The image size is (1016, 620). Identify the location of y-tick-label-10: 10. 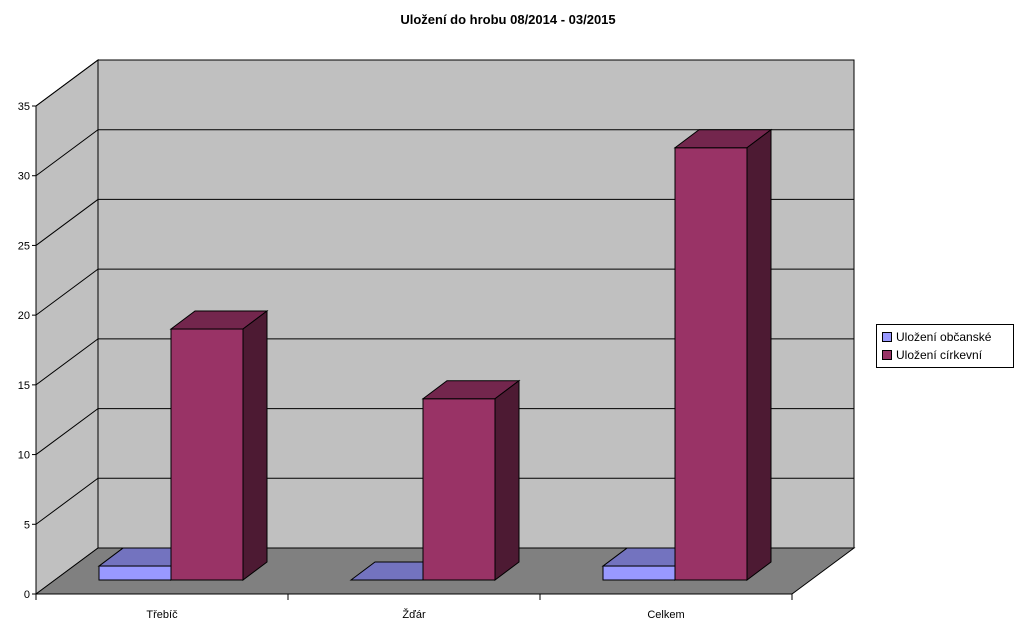
(24, 456).